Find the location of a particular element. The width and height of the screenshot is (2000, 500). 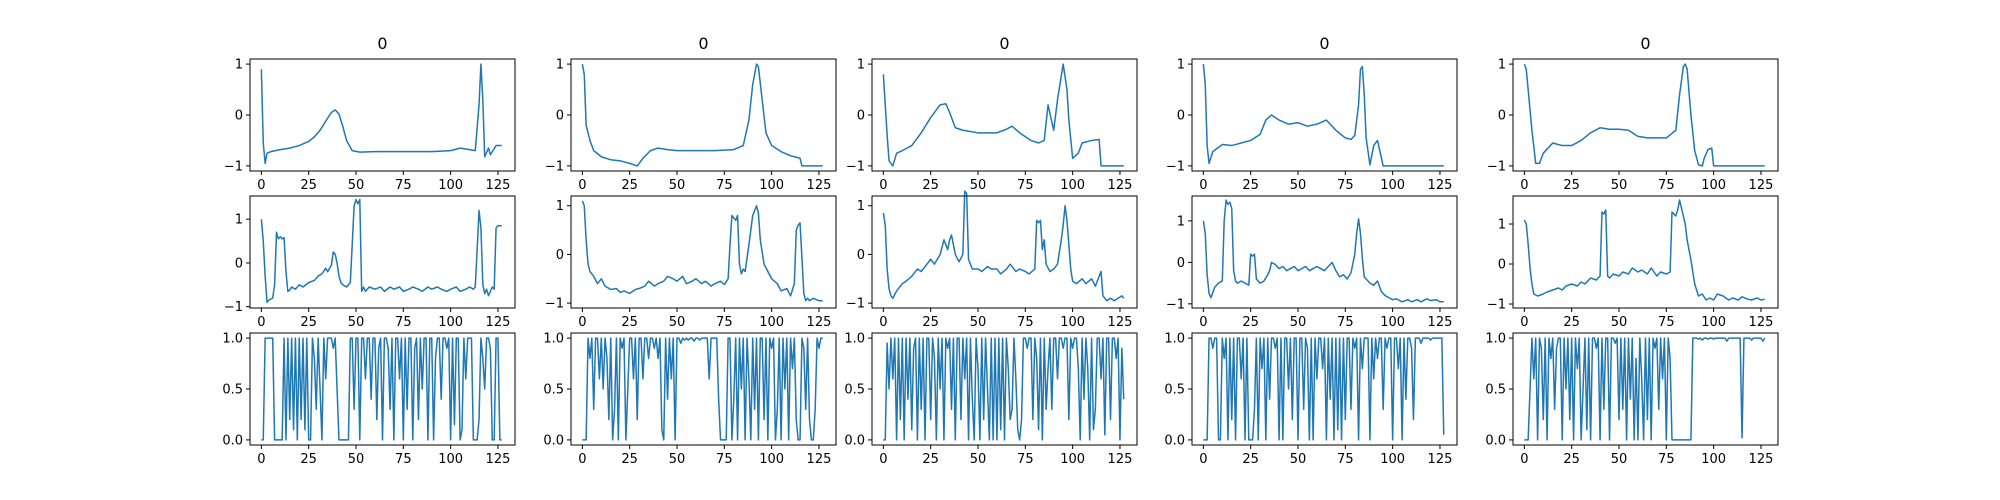

subplot-r1-c0: 0 25 50 75 100 125 −1 0 1 is located at coordinates (370, 262).